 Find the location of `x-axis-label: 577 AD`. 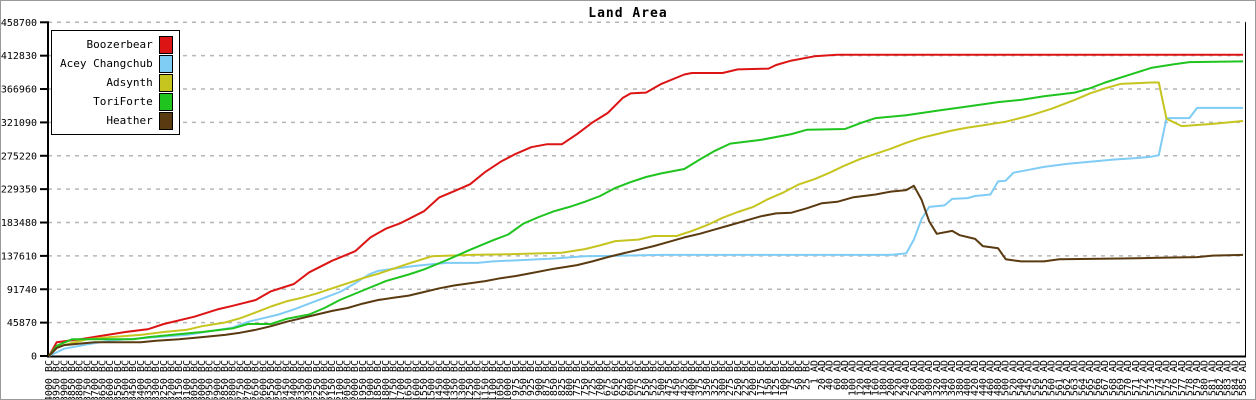

x-axis-label: 577 AD is located at coordinates (1182, 378).